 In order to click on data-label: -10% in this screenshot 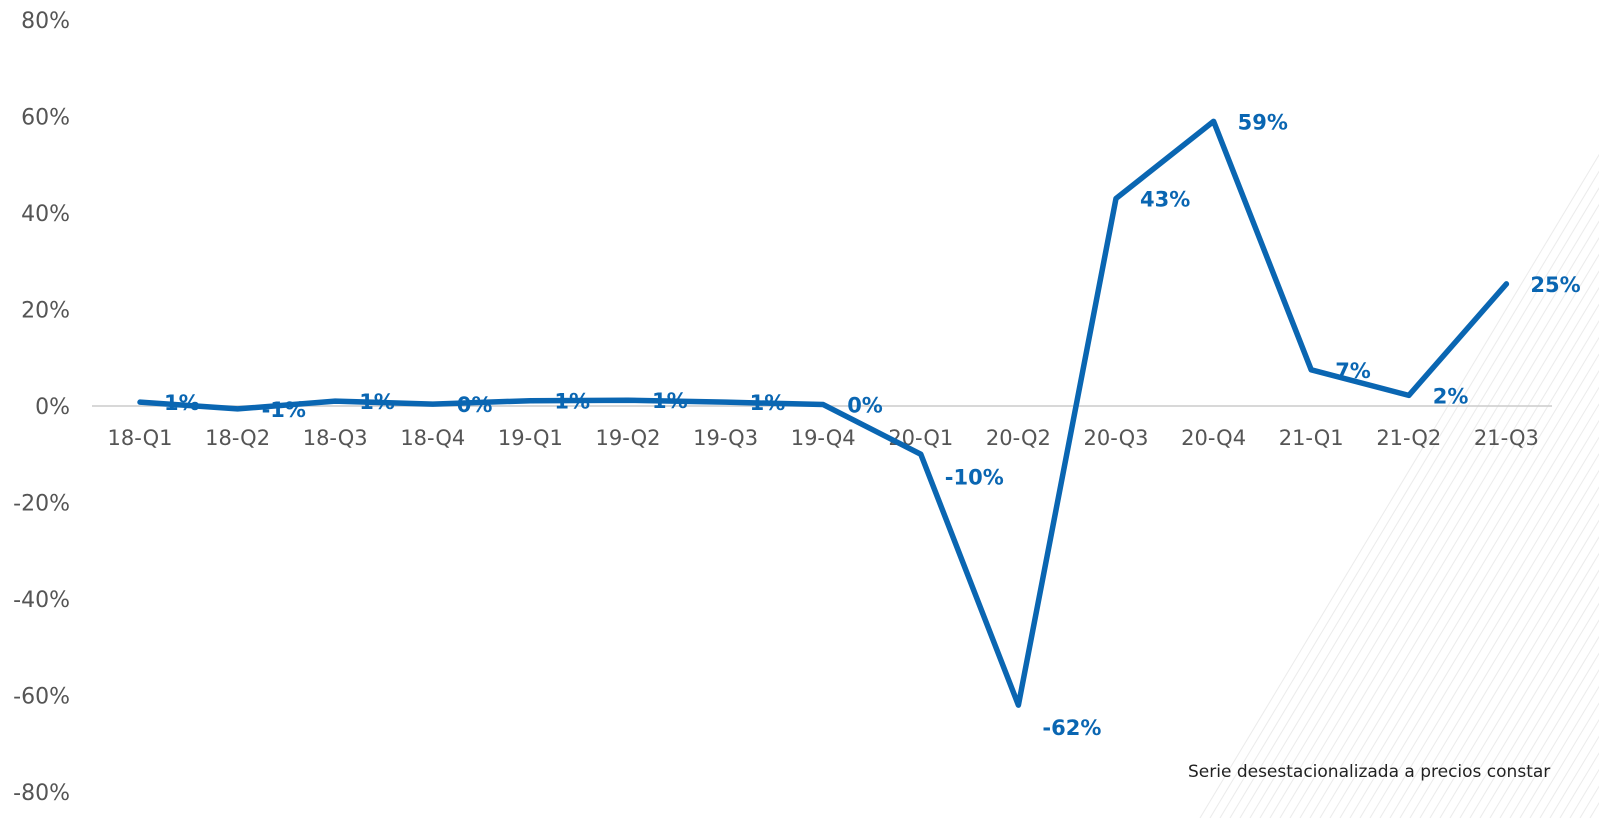, I will do `click(974, 477)`.